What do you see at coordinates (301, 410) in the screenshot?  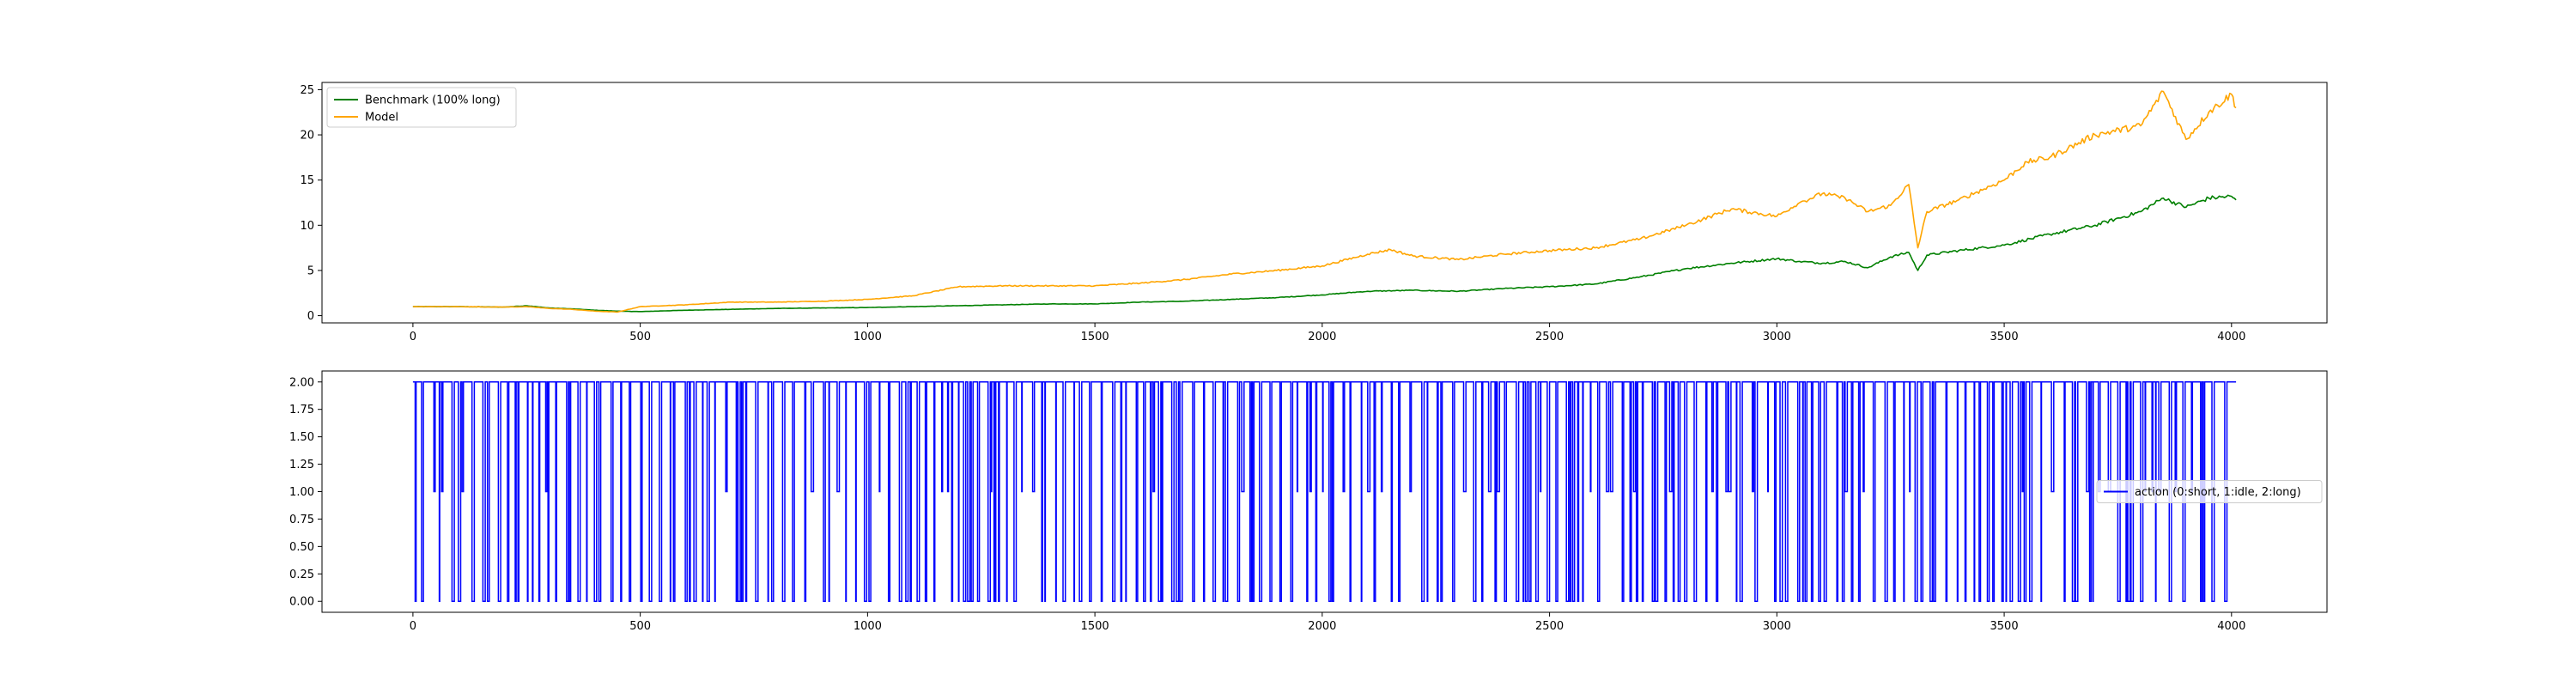 I see `y-tick-label: 1.75` at bounding box center [301, 410].